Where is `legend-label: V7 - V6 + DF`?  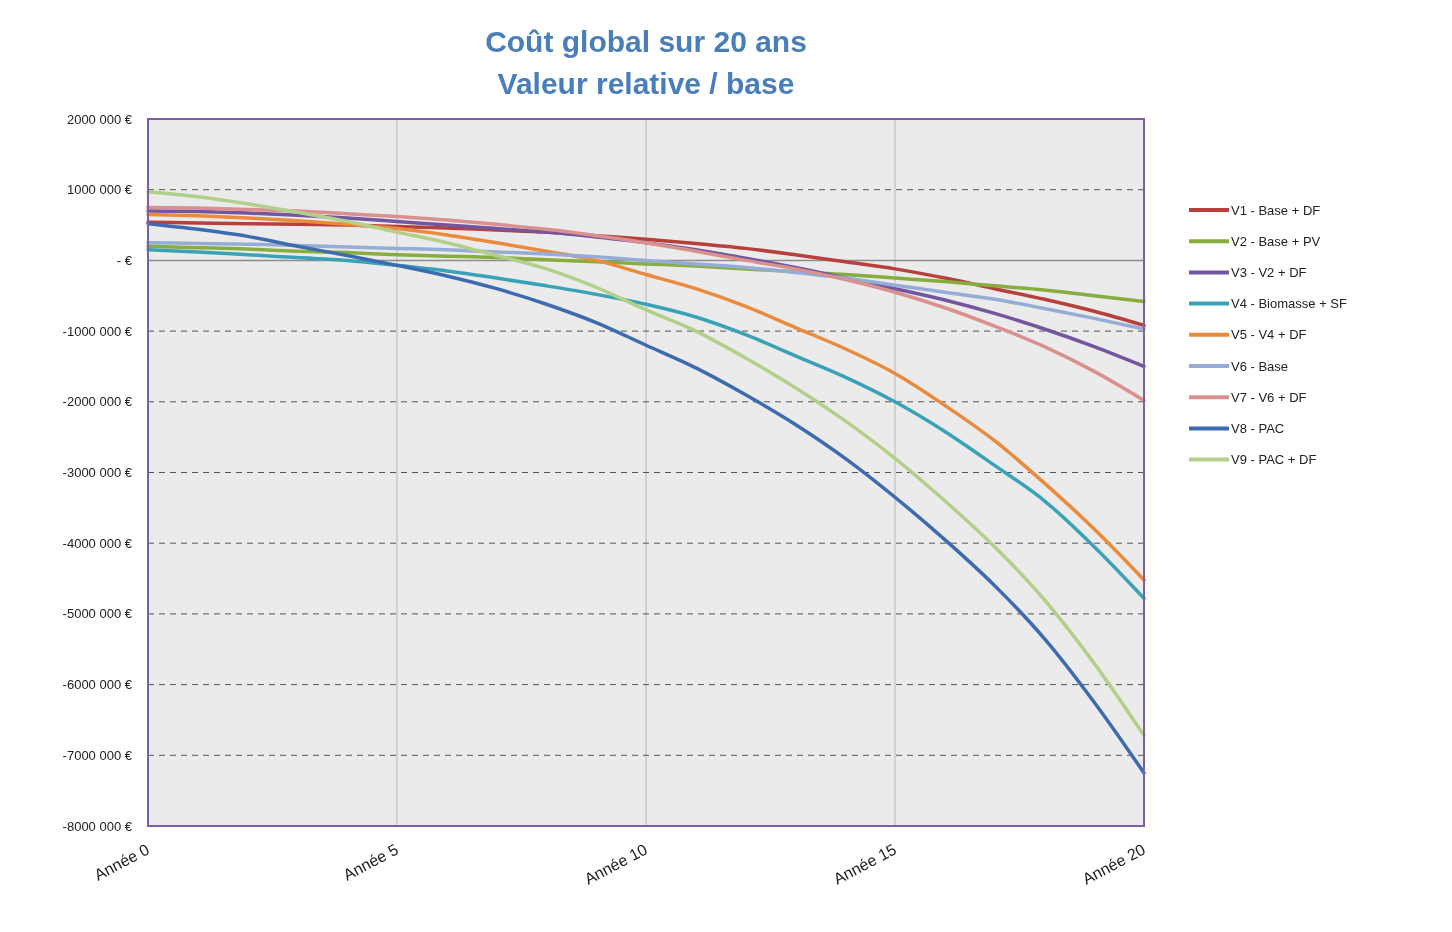
legend-label: V7 - V6 + DF is located at coordinates (1269, 397).